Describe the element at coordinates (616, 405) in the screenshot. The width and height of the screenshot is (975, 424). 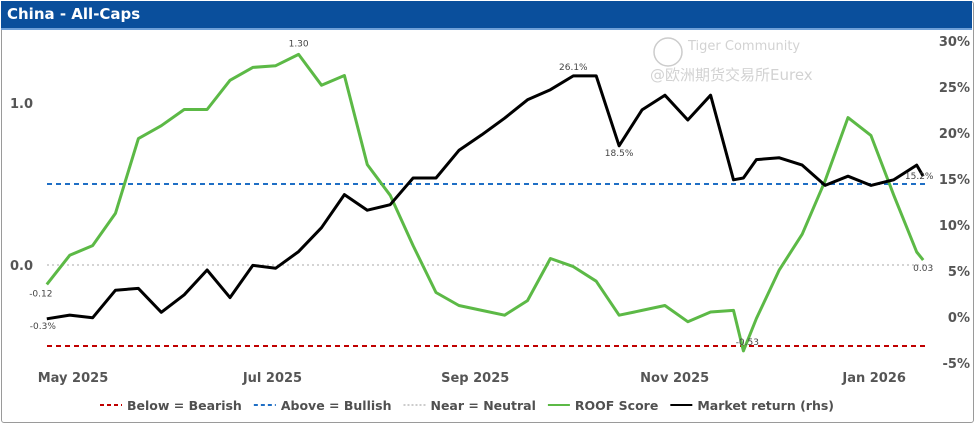
I see `legend-label: ROOF Score` at that location.